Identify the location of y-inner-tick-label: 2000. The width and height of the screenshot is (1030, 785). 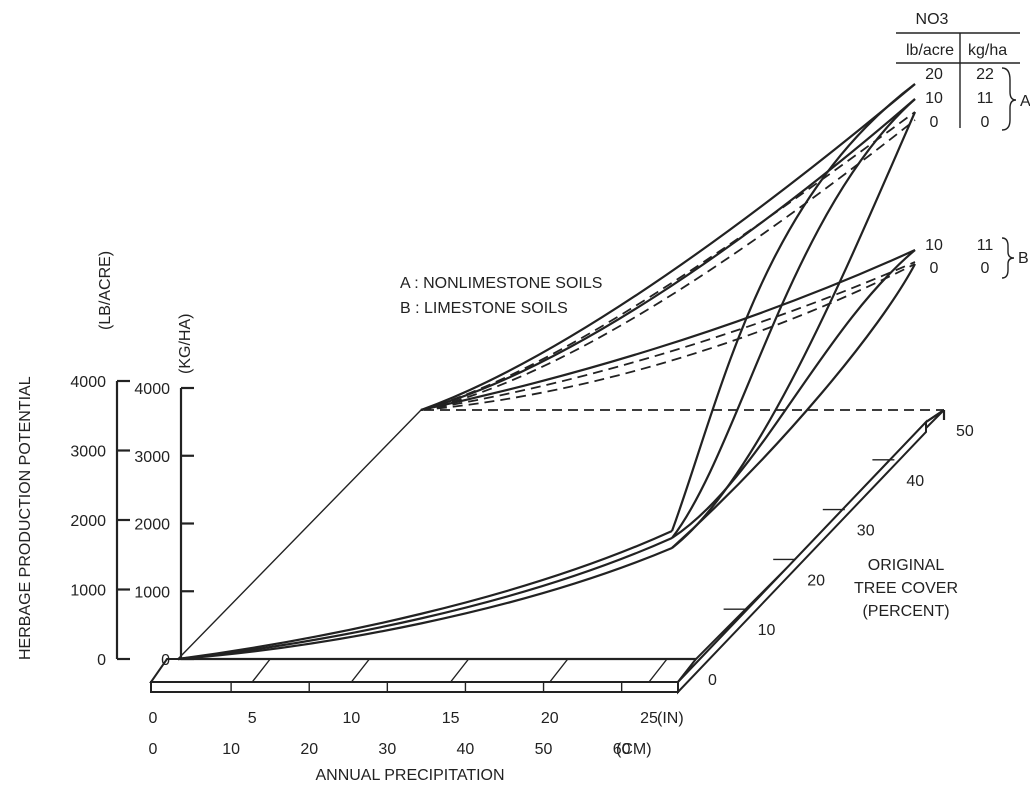
(152, 525).